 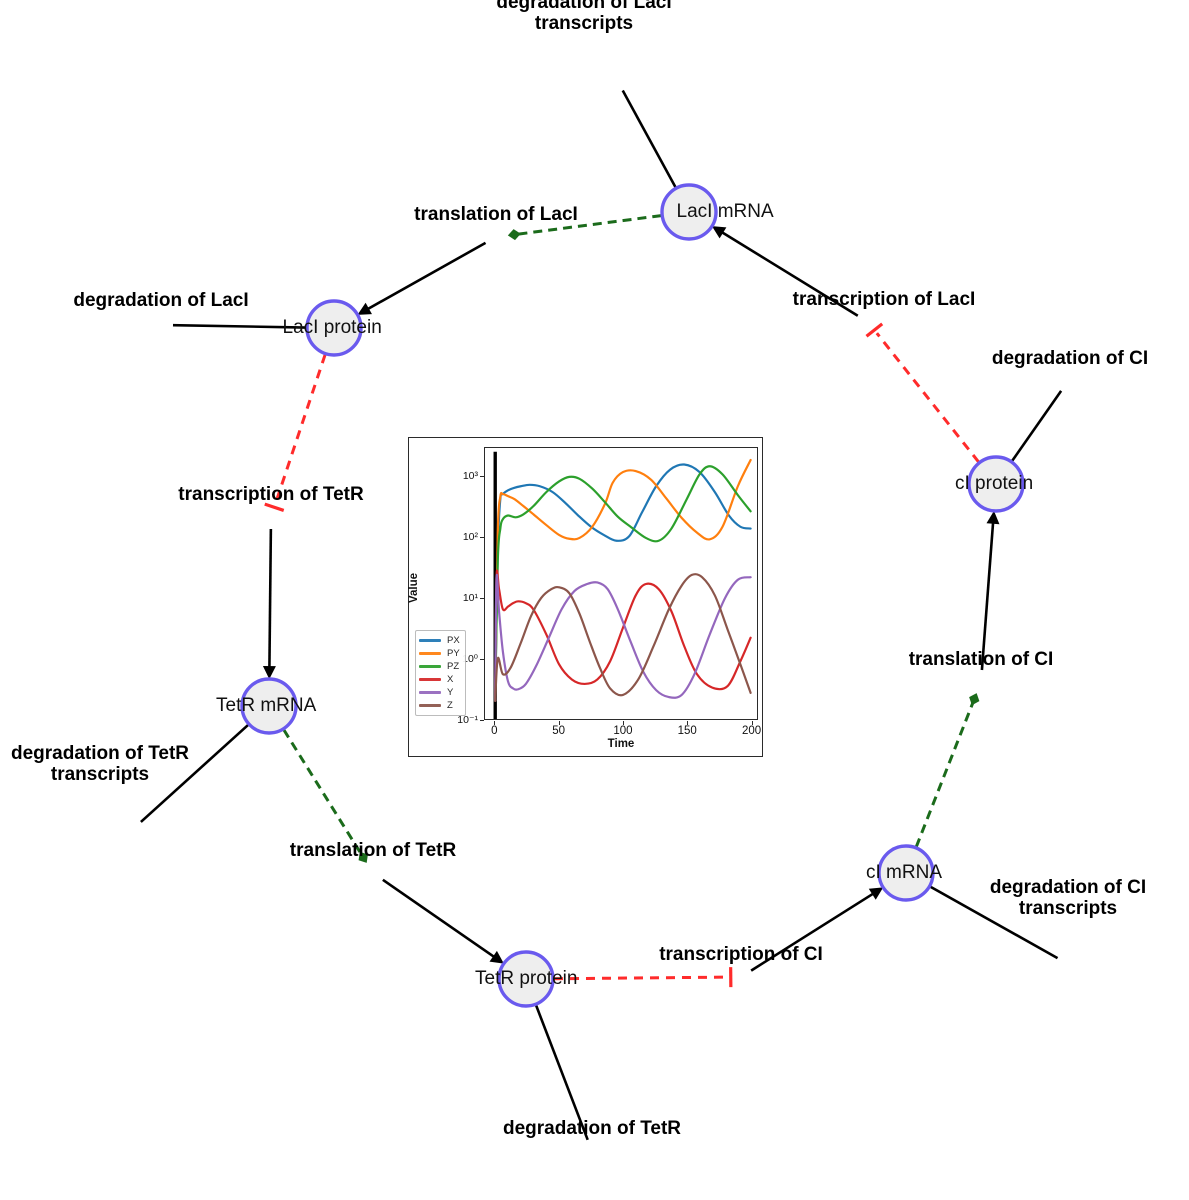 I want to click on species-label: cI mRNA, so click(x=904, y=872).